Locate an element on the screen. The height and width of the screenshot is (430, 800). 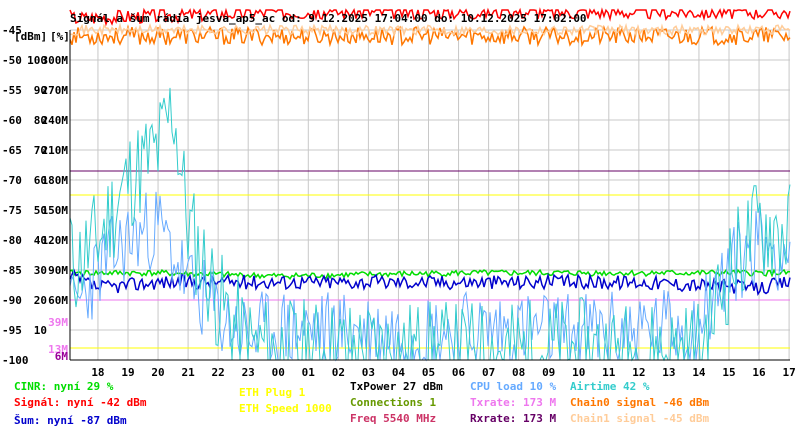
legend-airtime: Airtime 42 % is located at coordinates (610, 386).